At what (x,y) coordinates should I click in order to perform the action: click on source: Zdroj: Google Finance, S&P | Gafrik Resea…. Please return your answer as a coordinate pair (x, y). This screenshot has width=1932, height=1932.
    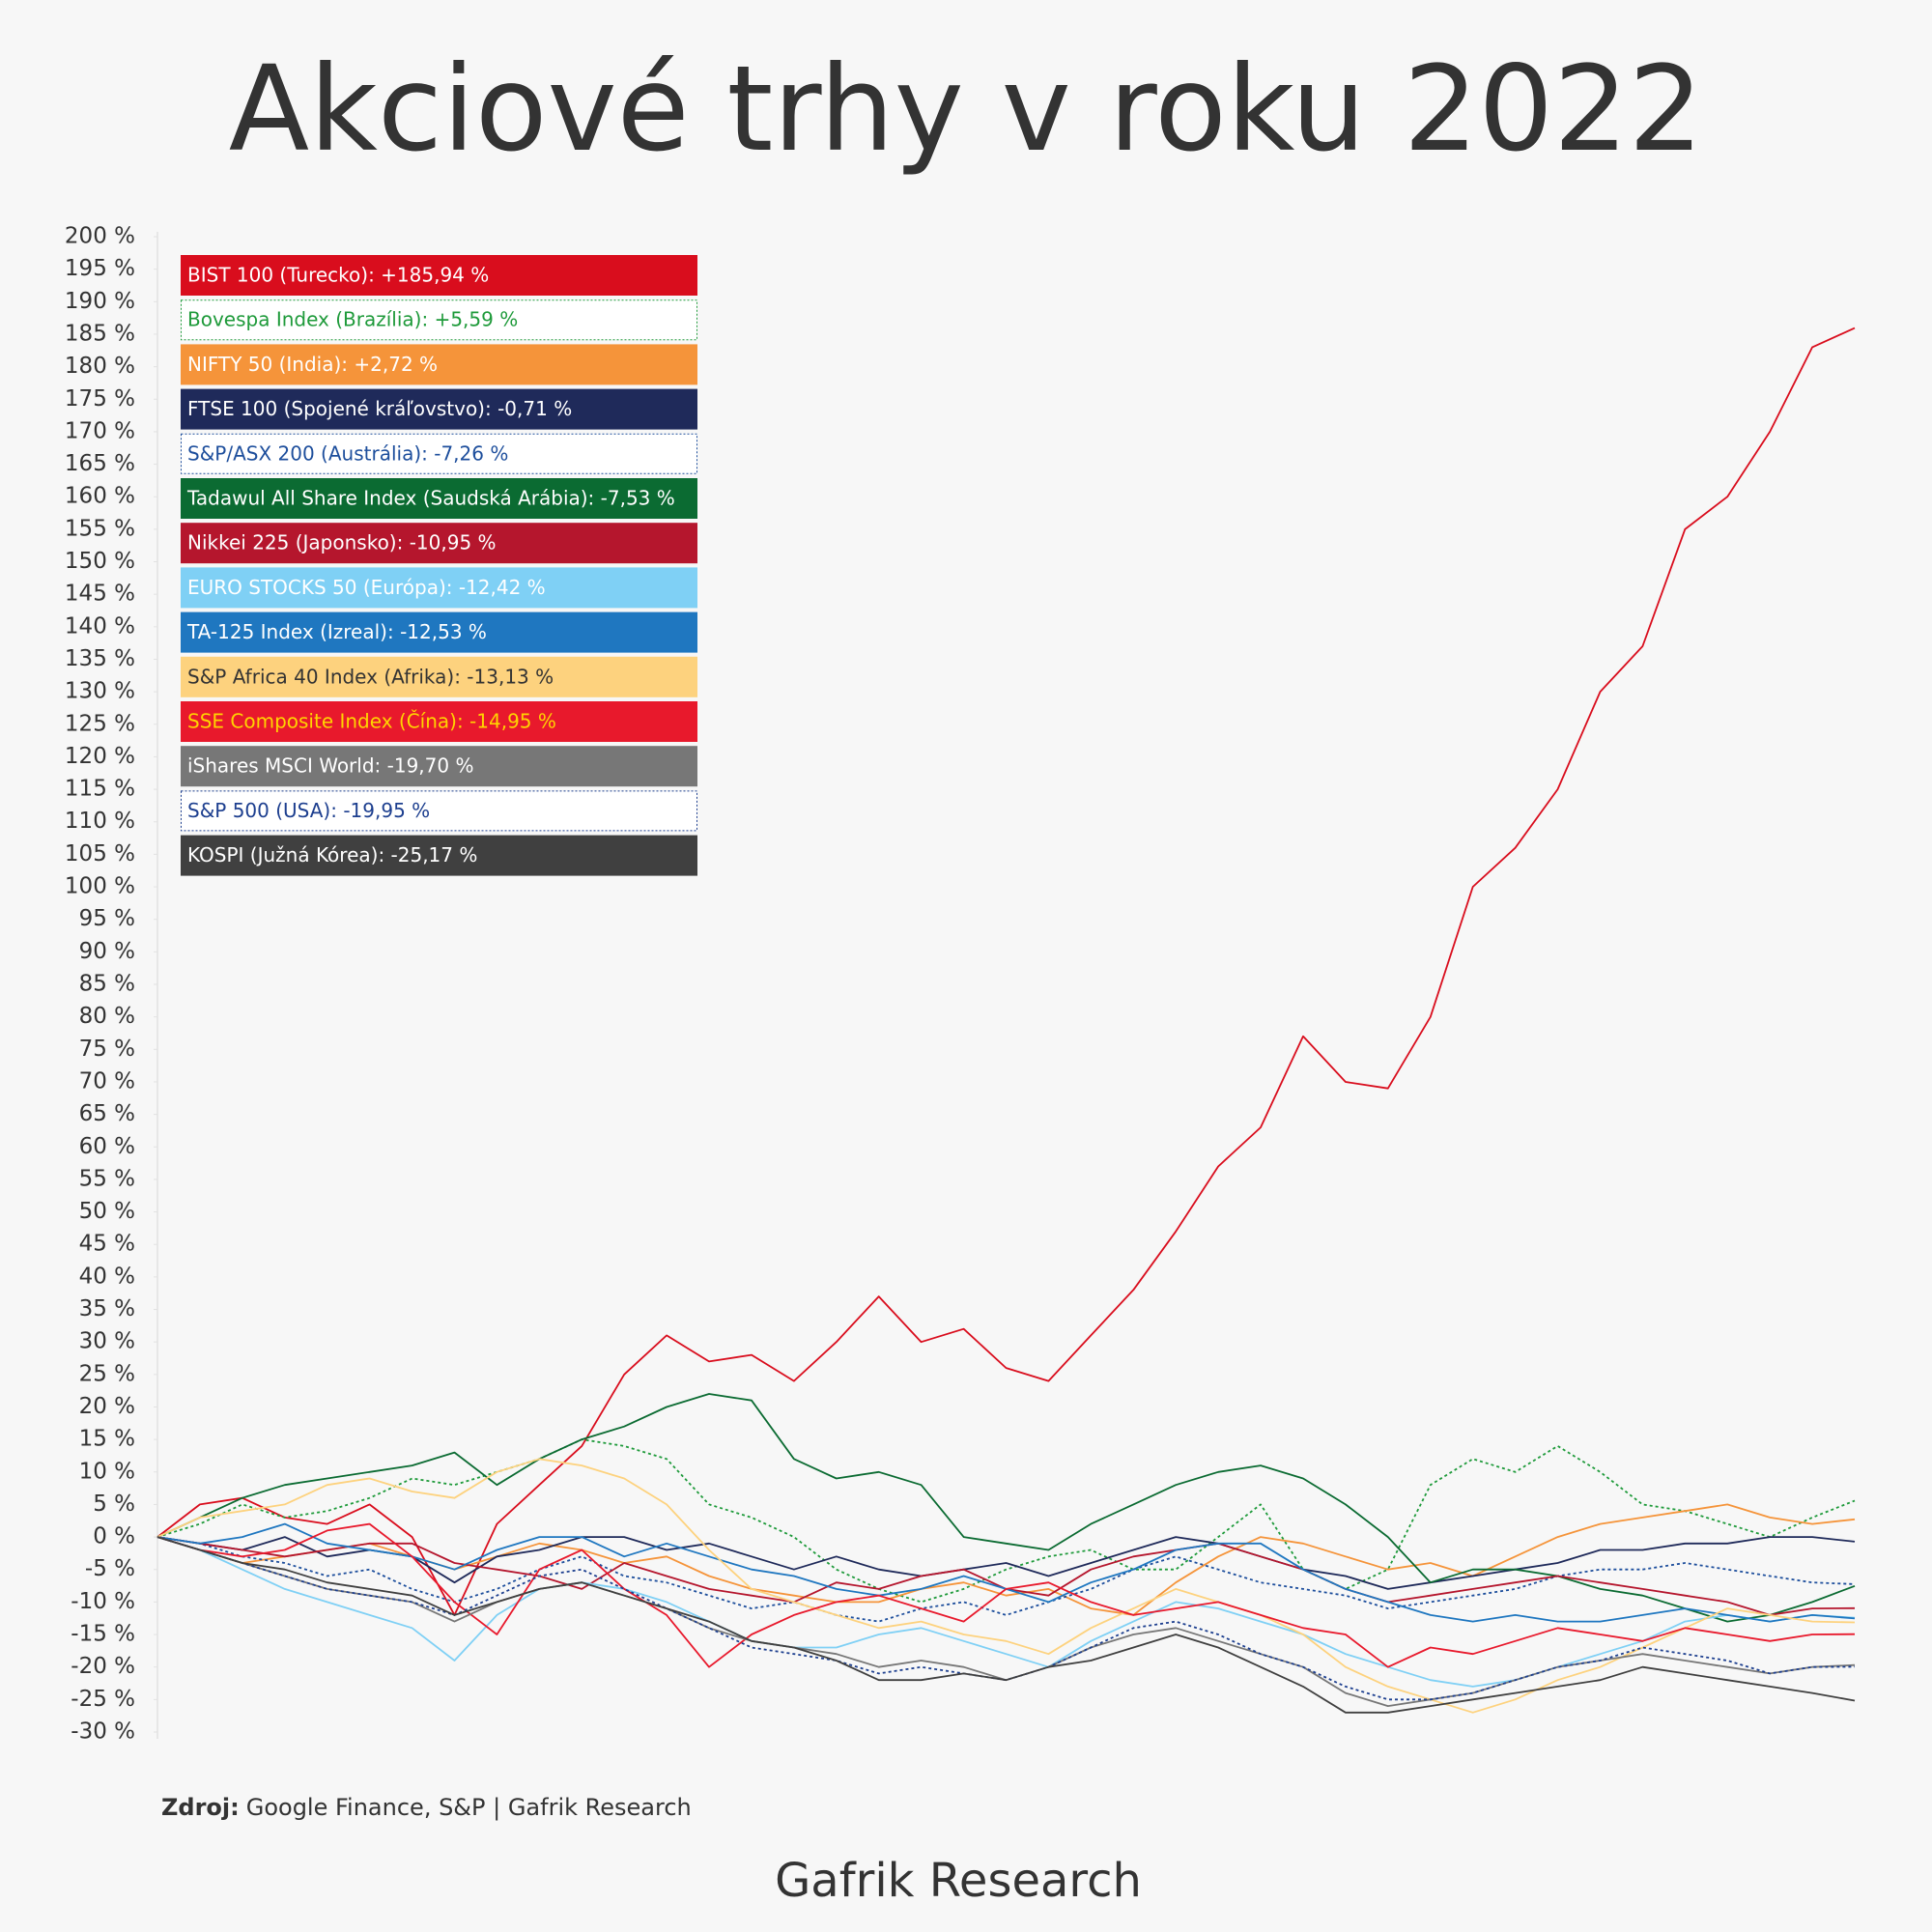
    Looking at the image, I should click on (426, 1807).